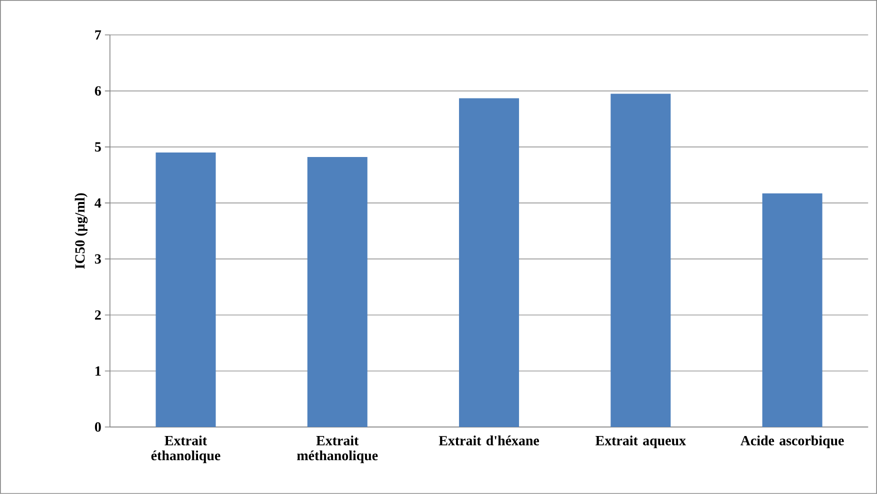 This screenshot has width=877, height=494. I want to click on y-tick-label: 6, so click(97, 91).